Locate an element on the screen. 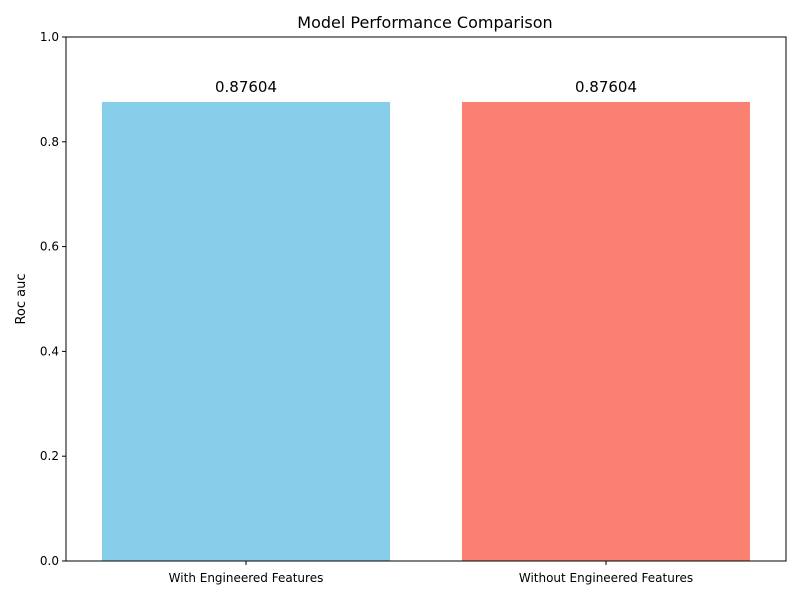 The width and height of the screenshot is (800, 600). y-tick-label-1: 0.0 is located at coordinates (49, 561).